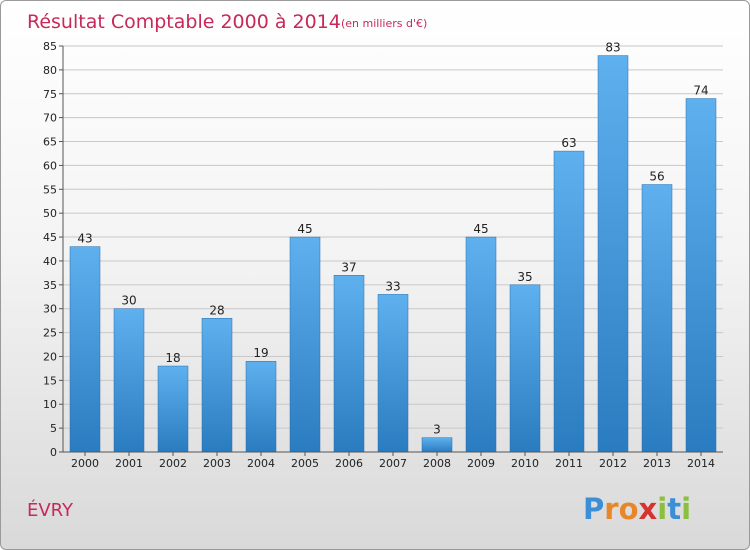 The width and height of the screenshot is (750, 550). I want to click on y-tick-label: 85, so click(50, 46).